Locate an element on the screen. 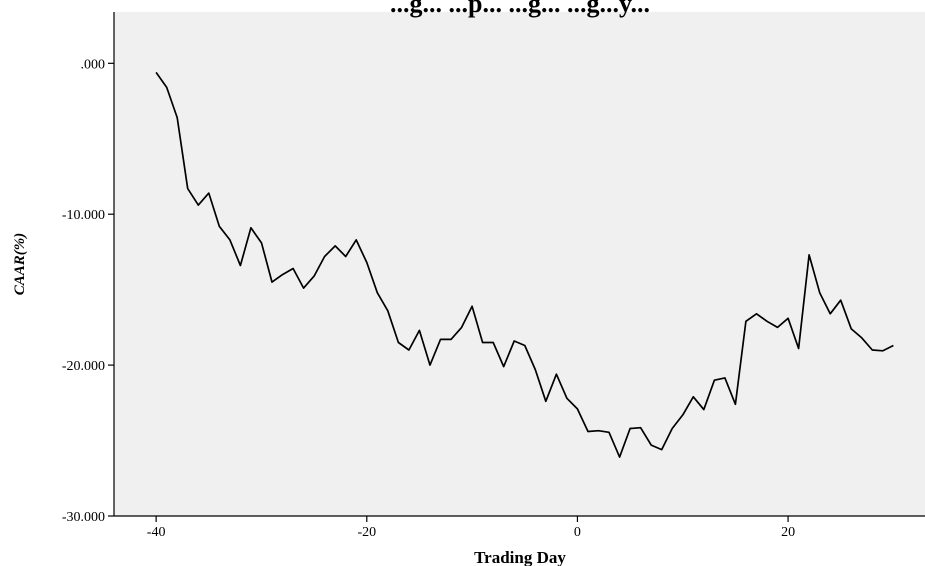  x-tick-label: -40 is located at coordinates (156, 532).